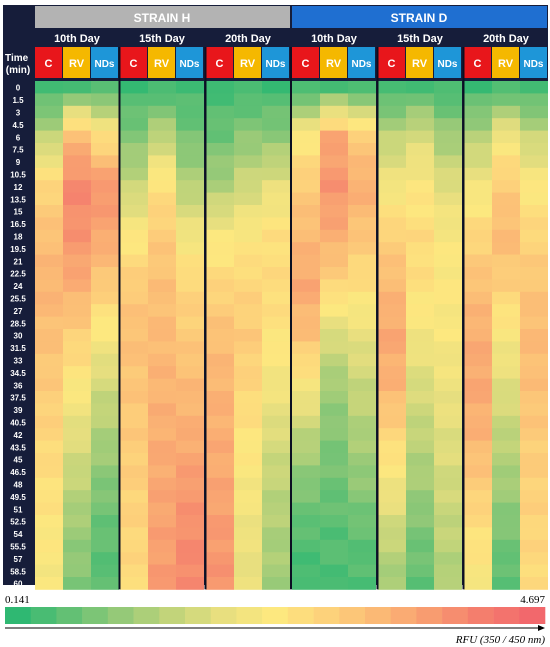 Image resolution: width=550 pixels, height=647 pixels. I want to click on treatment-header-4-2: NDs, so click(447, 64).